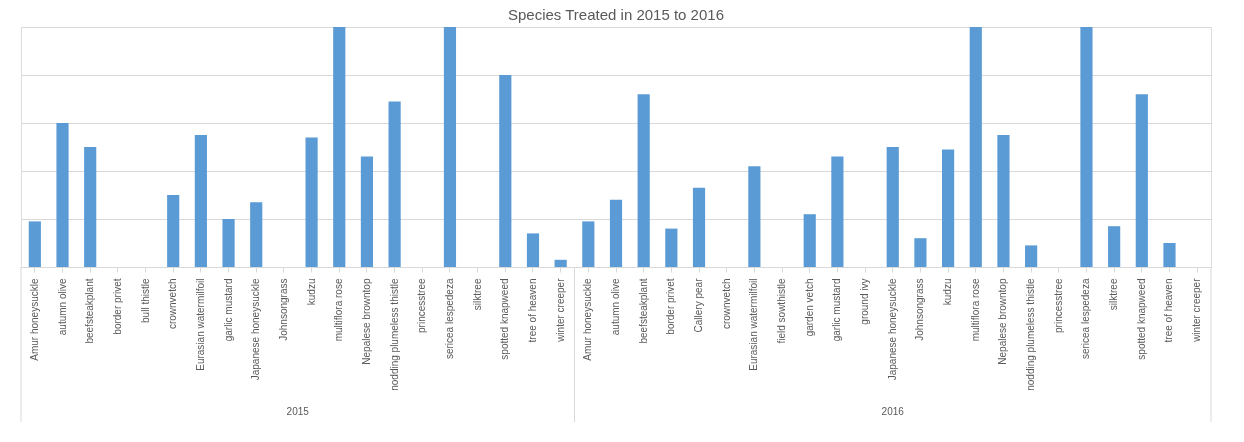 Image resolution: width=1244 pixels, height=442 pixels. I want to click on x-tick-label: bull thistle, so click(145, 300).